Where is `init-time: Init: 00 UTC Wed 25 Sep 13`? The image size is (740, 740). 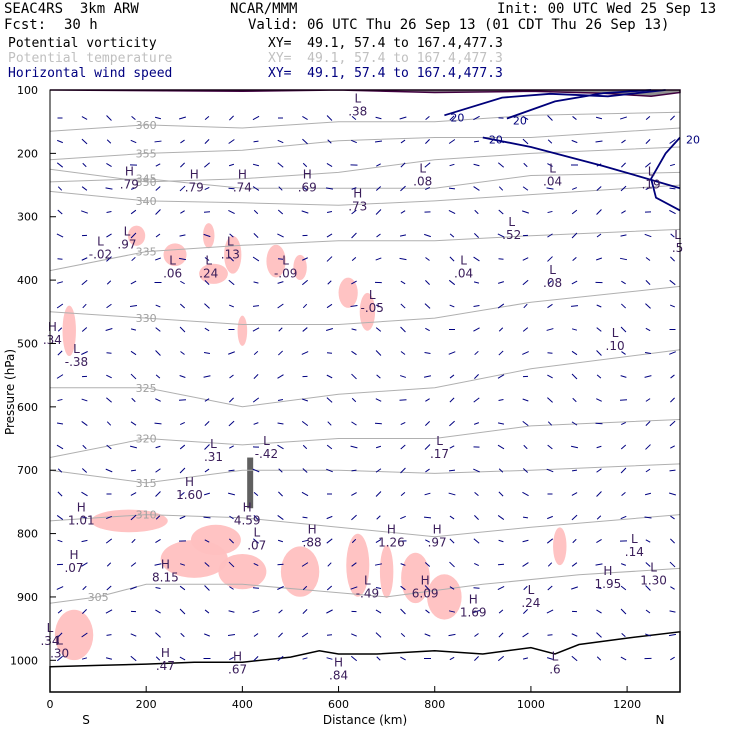
init-time: Init: 00 UTC Wed 25 Sep 13 is located at coordinates (607, 9).